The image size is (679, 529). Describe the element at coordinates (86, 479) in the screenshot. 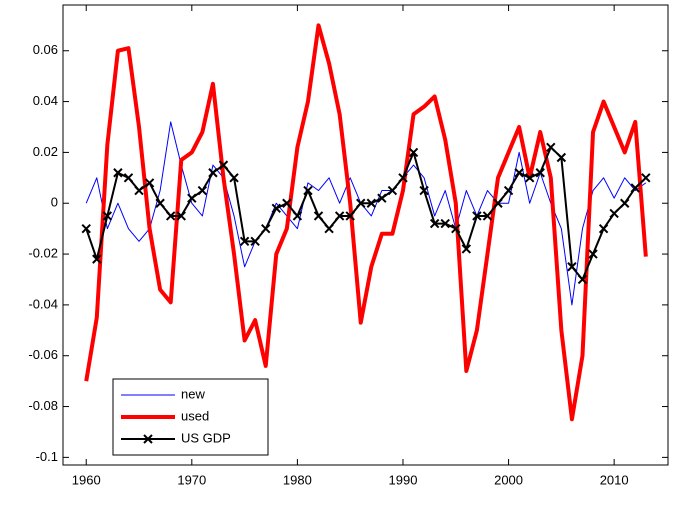

I see `x-tick-label: 1960` at that location.